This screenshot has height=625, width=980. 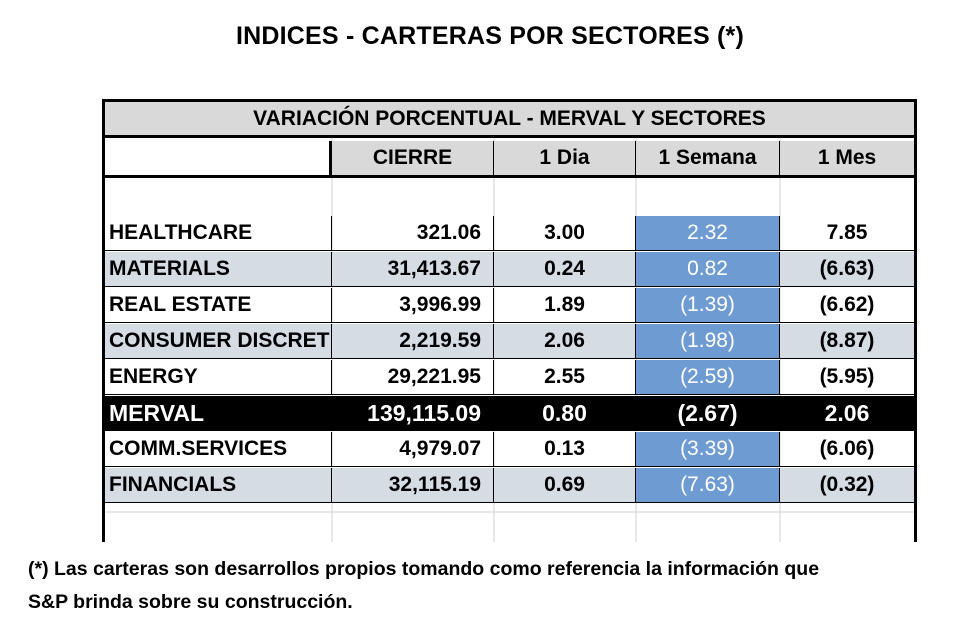 I want to click on dia-cell: 3.00, so click(x=565, y=233).